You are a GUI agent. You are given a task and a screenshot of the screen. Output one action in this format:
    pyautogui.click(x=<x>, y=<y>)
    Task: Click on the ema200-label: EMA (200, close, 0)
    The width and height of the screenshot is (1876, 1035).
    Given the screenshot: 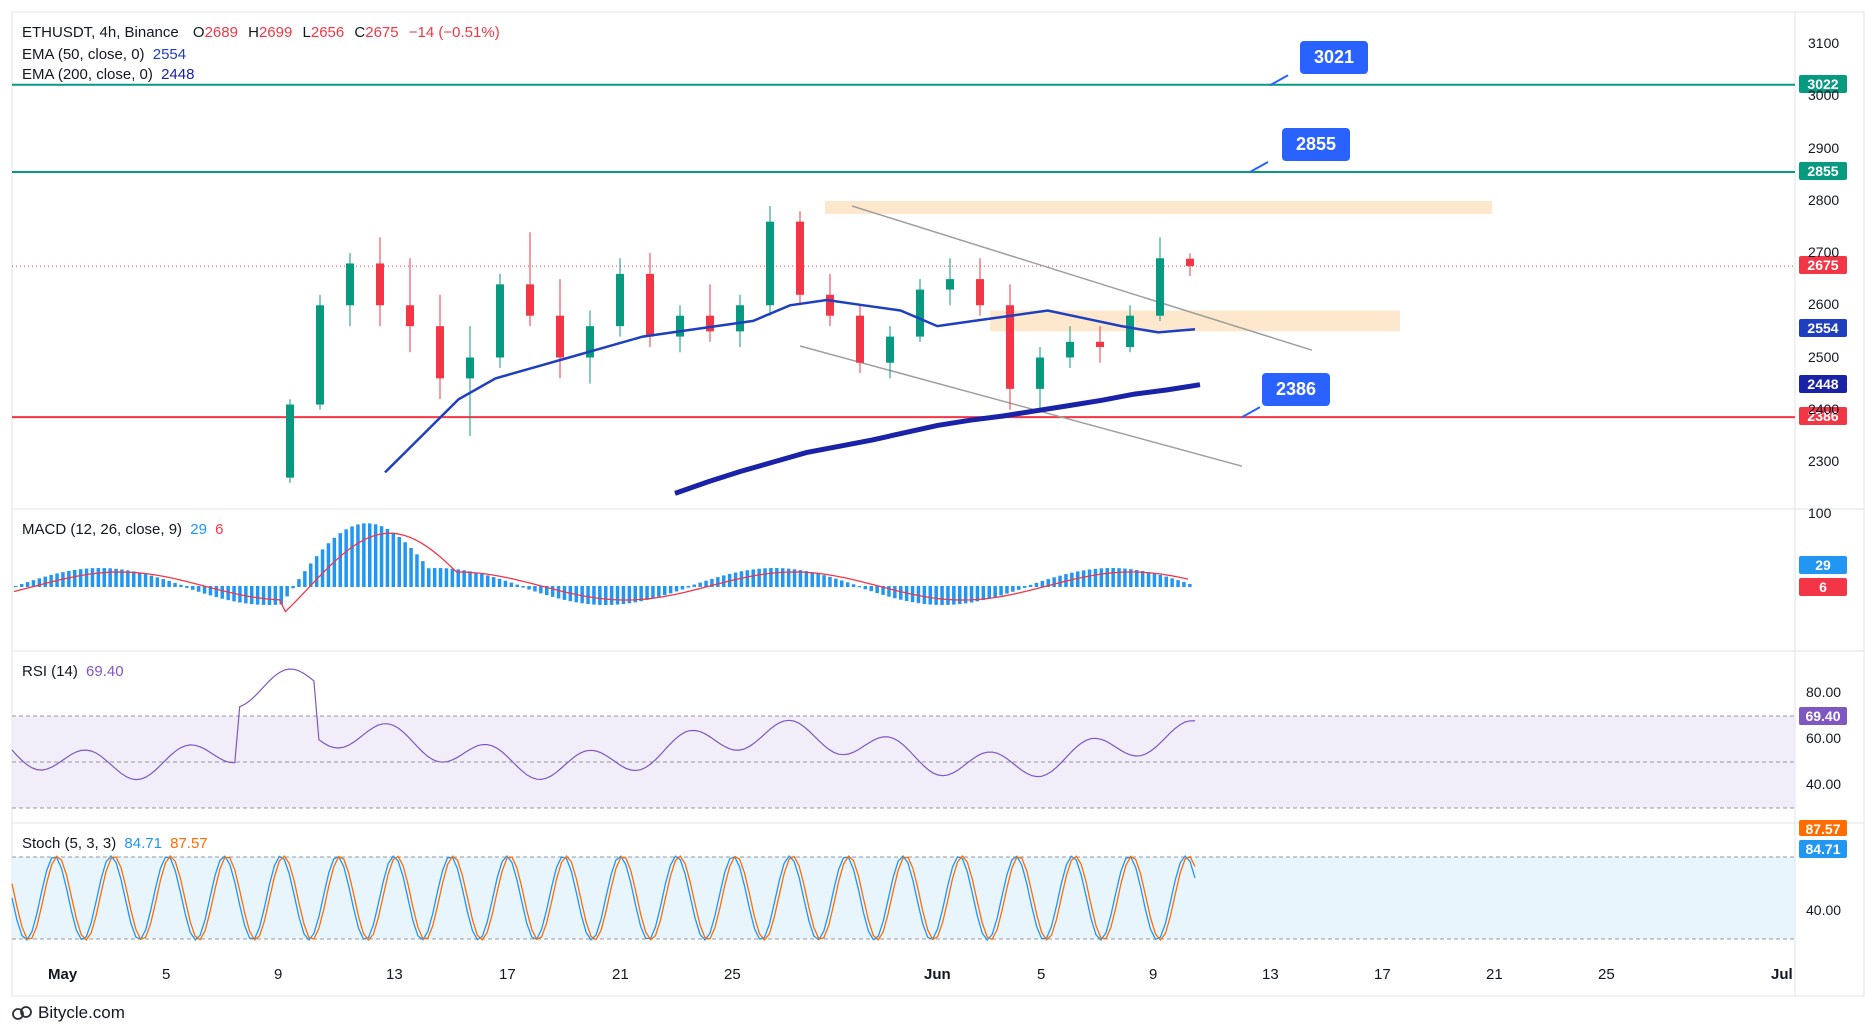 What is the action you would take?
    pyautogui.click(x=87, y=74)
    